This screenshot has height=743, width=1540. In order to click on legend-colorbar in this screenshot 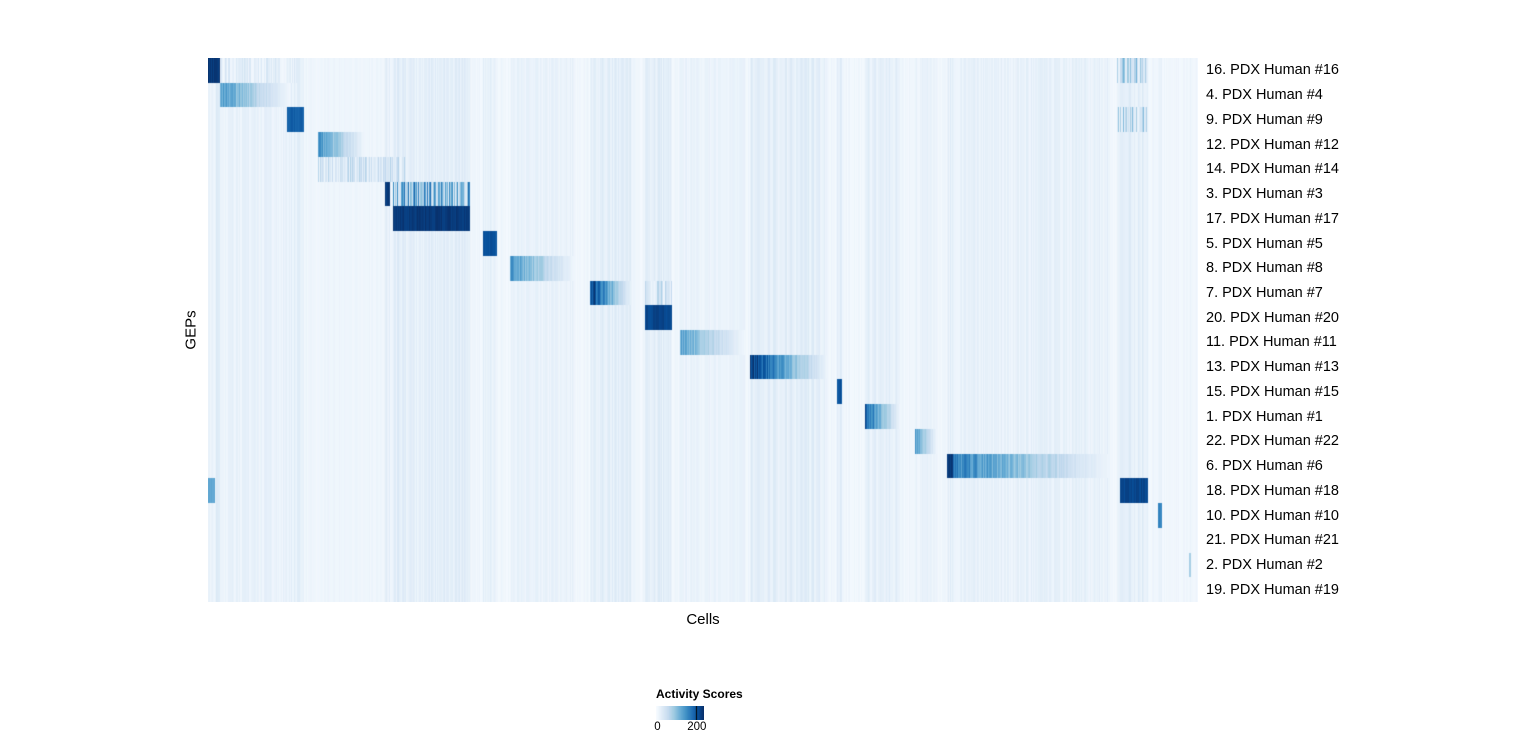, I will do `click(680, 713)`.